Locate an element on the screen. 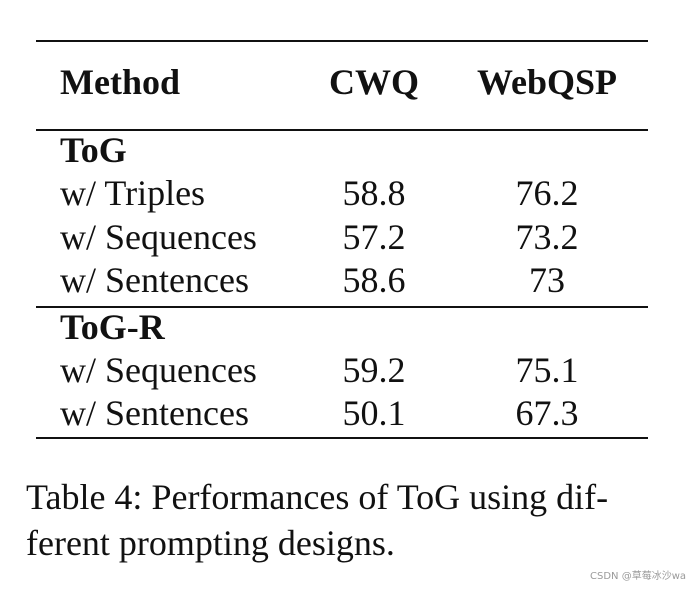 Image resolution: width=694 pixels, height=590 pixels. table-group-rule is located at coordinates (342, 307).